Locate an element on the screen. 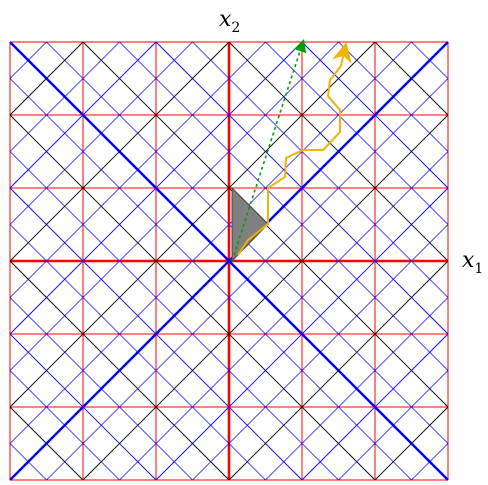 This screenshot has height=485, width=488. axis-label-x1: x1 is located at coordinates (472, 262).